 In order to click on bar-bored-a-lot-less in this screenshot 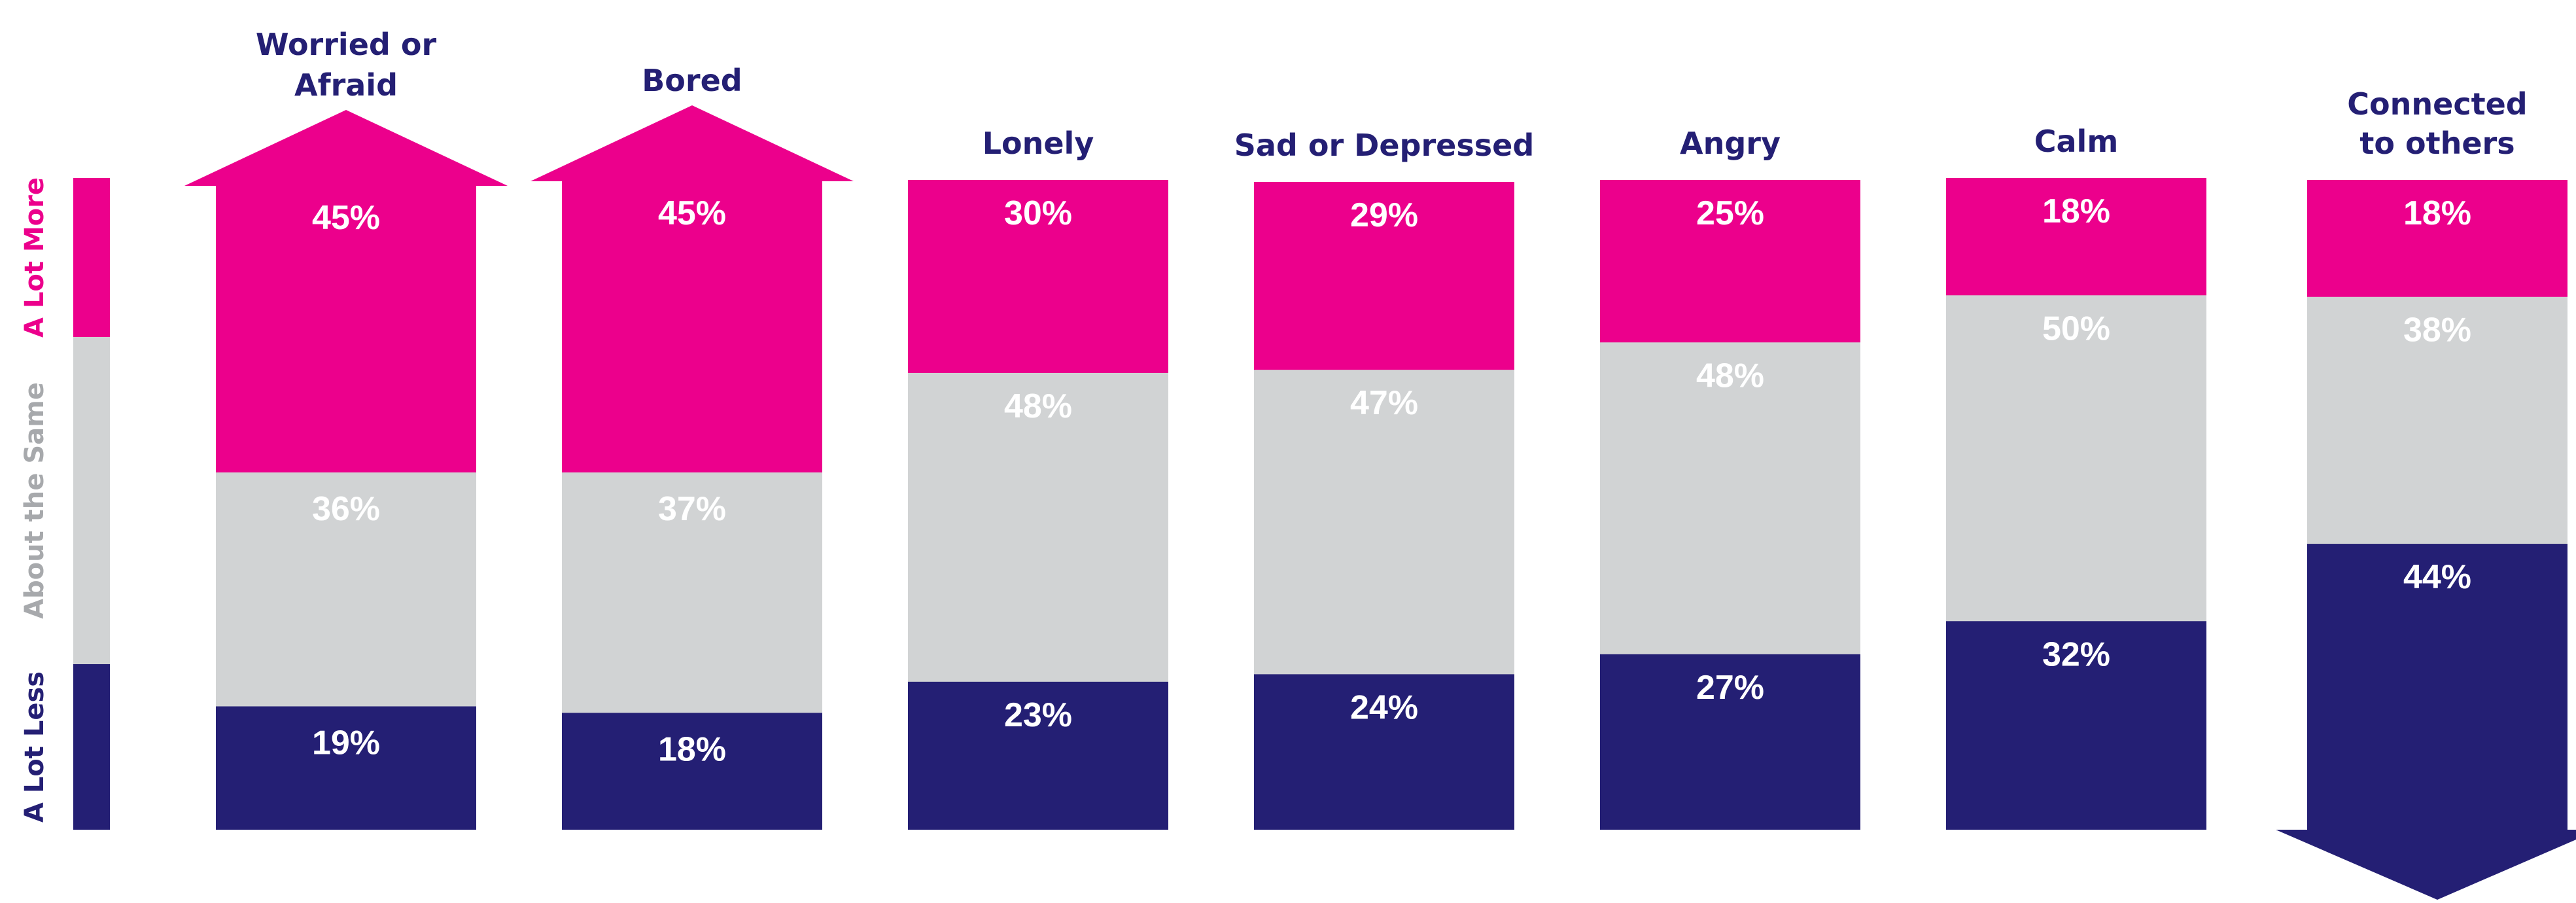, I will do `click(692, 771)`.